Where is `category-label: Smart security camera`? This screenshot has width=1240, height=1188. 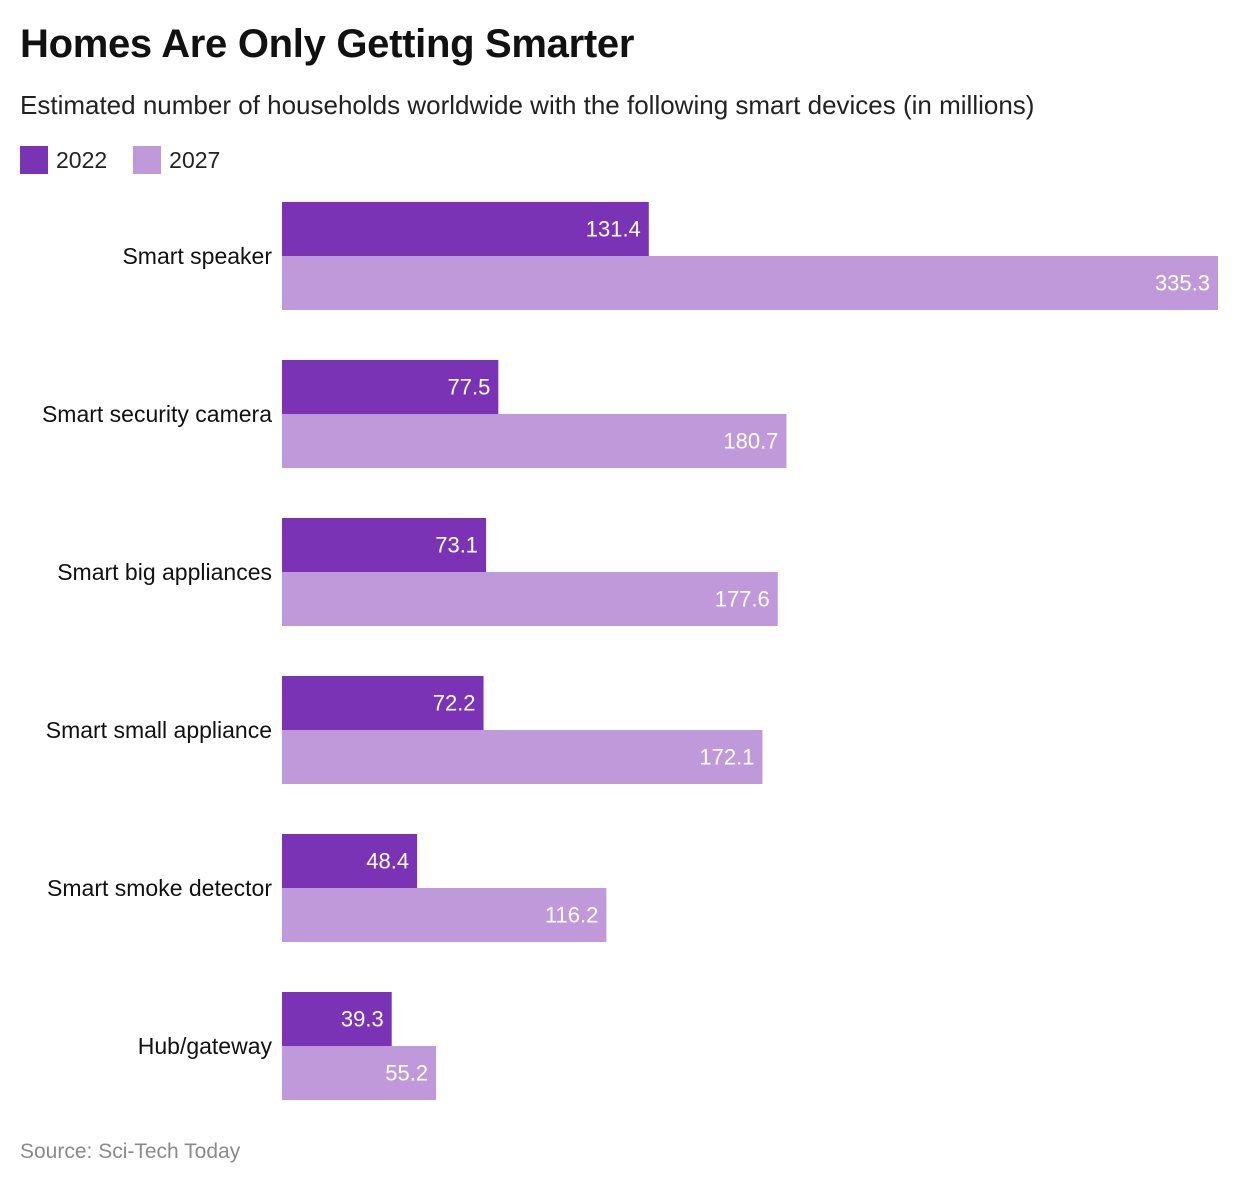
category-label: Smart security camera is located at coordinates (157, 414).